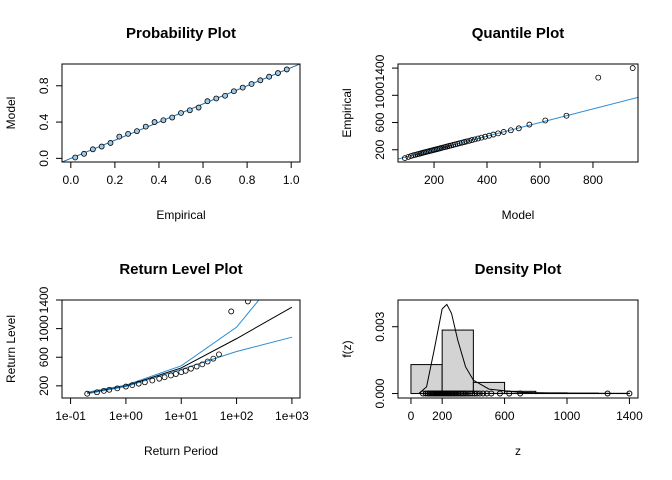 The height and width of the screenshot is (480, 672). I want to click on x-axis-label: Model, so click(518, 215).